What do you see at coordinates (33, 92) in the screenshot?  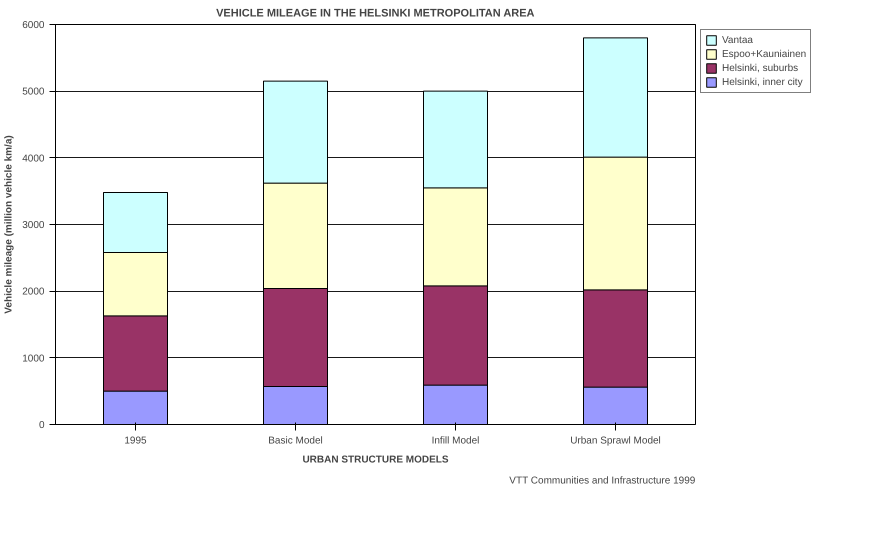 I see `y-tick-label: 5000` at bounding box center [33, 92].